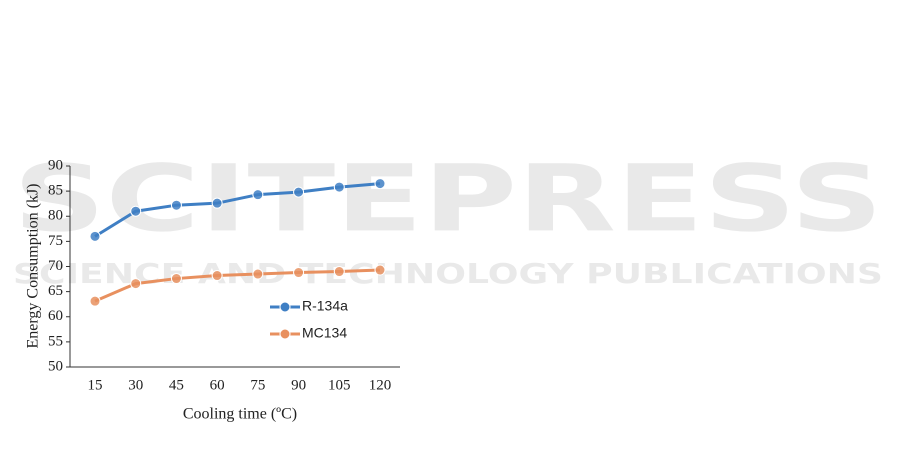  What do you see at coordinates (95, 385) in the screenshot?
I see `x-tick-label: 15` at bounding box center [95, 385].